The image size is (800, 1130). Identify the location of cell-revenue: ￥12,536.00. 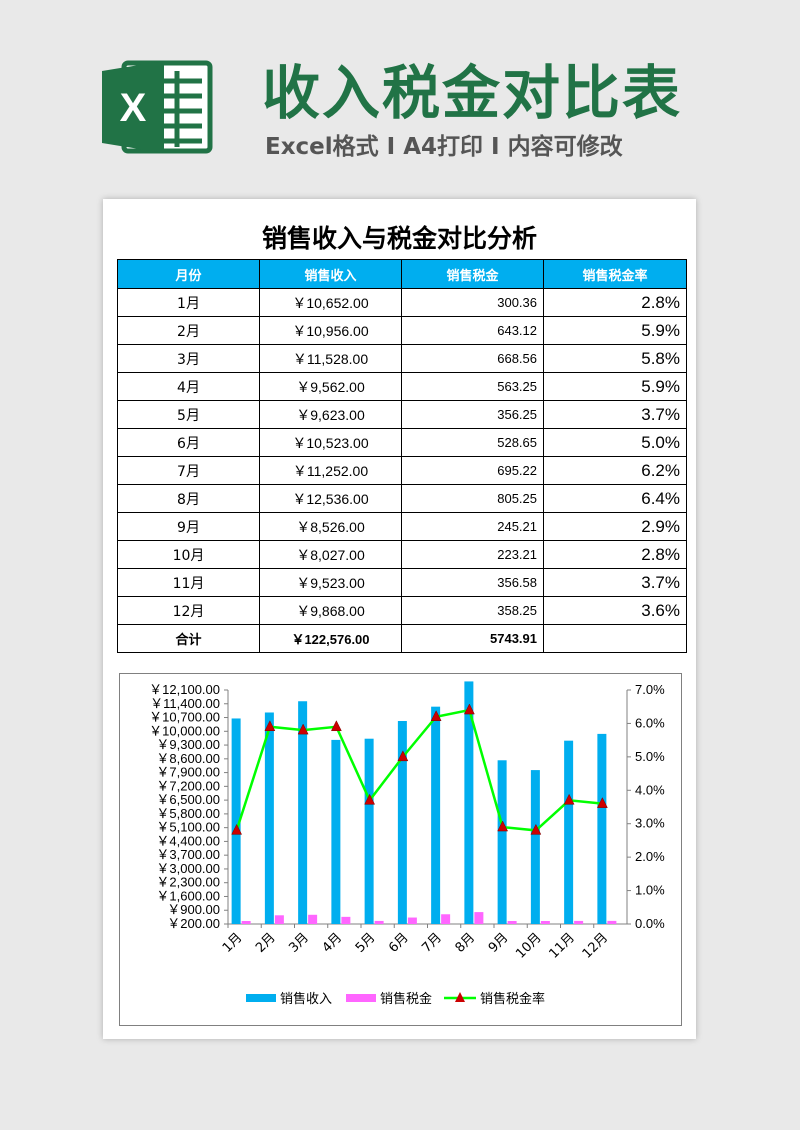
(330, 498).